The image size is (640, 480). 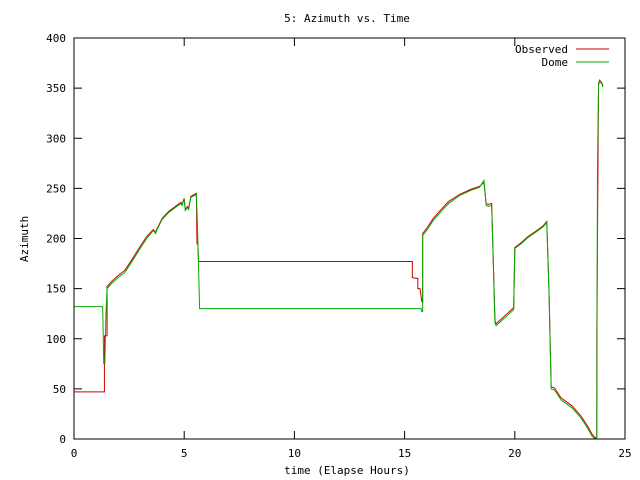 I want to click on x-tick-label: 15, so click(x=404, y=453).